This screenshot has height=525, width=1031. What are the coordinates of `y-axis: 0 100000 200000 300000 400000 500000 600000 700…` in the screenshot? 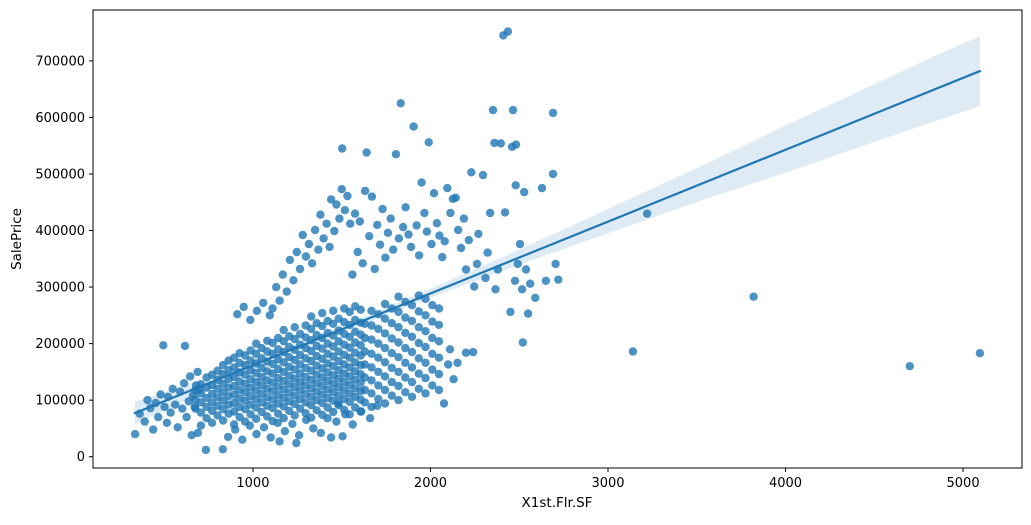 It's located at (64, 259).